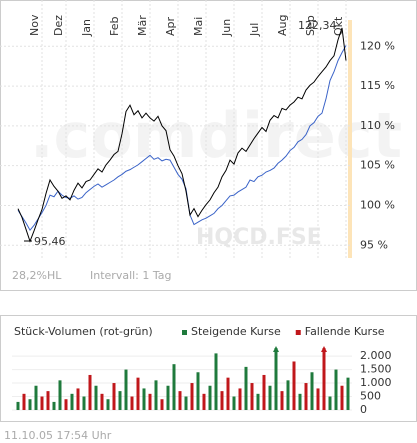 This screenshot has width=417, height=443. What do you see at coordinates (198, 26) in the screenshot?
I see `x-tick-label: Mai` at bounding box center [198, 26].